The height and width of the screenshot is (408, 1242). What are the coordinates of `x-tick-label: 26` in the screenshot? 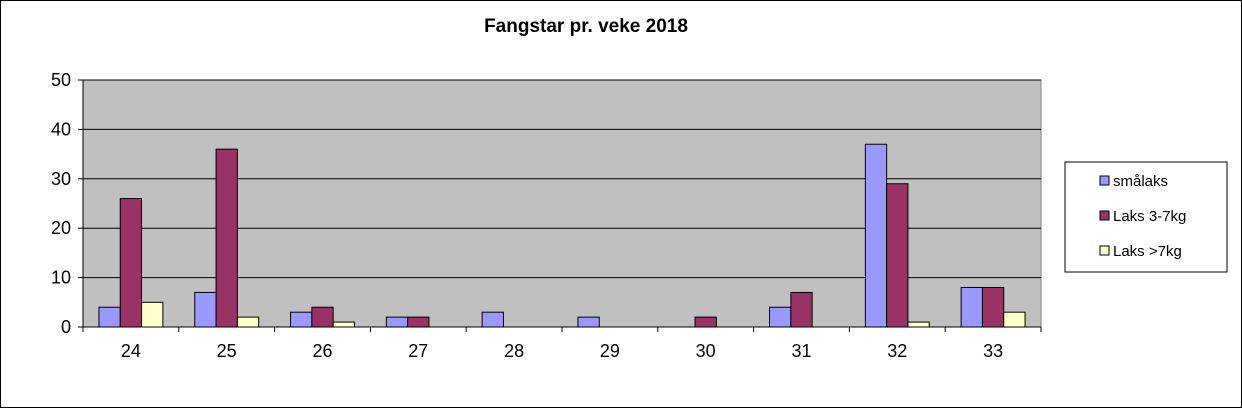 It's located at (322, 351).